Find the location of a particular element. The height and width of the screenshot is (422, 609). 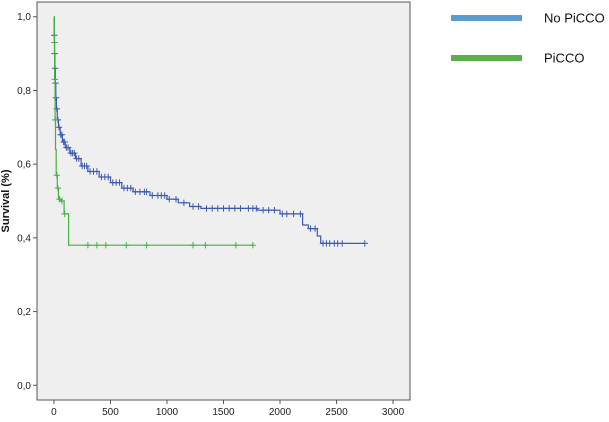

y-axis-title: Survival (%) is located at coordinates (6, 200).